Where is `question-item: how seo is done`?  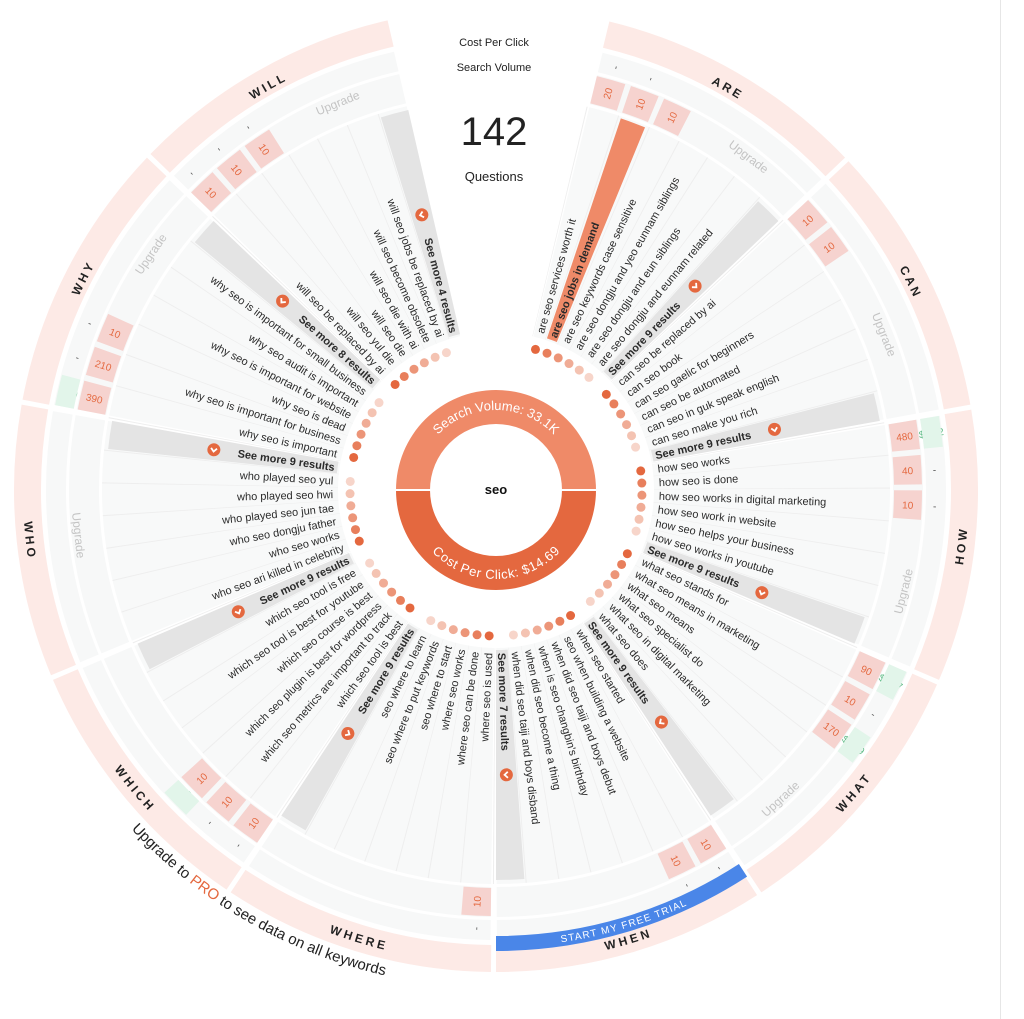
question-item: how seo is done is located at coordinates (699, 481).